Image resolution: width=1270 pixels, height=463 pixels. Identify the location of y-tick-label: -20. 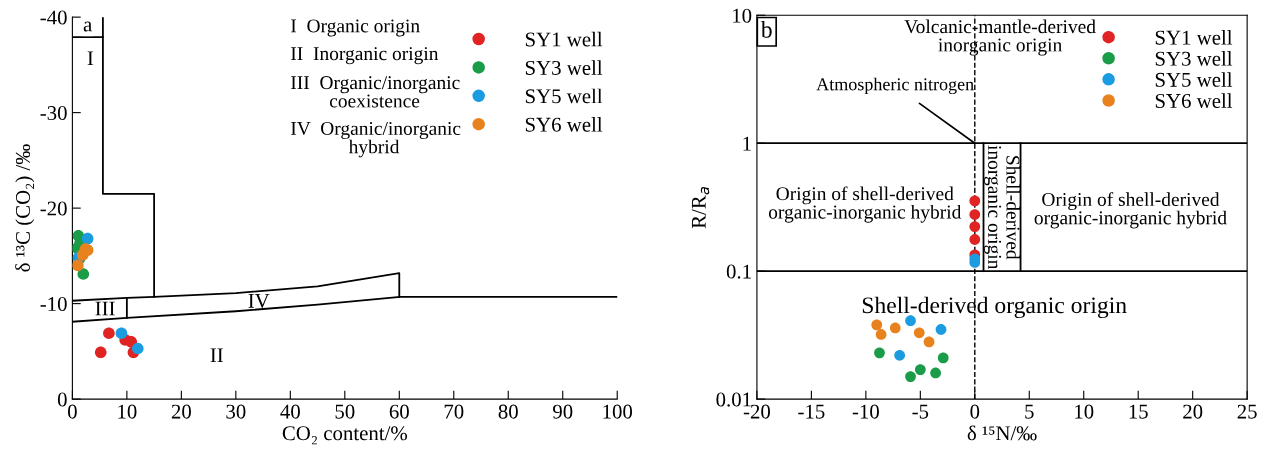
(53, 208).